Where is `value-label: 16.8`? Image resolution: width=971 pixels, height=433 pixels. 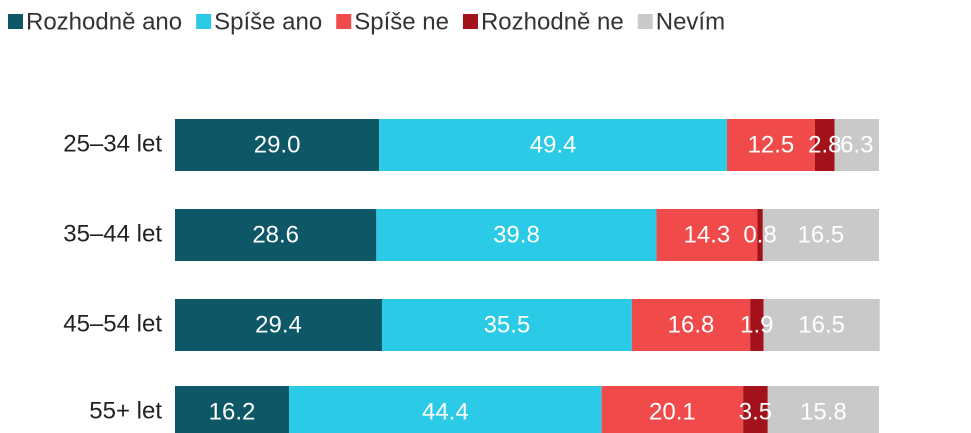 value-label: 16.8 is located at coordinates (691, 324).